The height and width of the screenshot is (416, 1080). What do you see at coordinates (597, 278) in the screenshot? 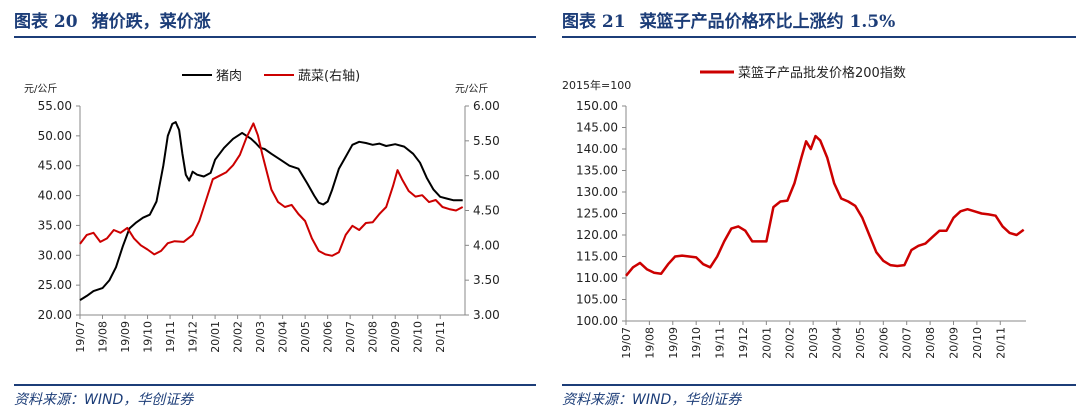
I see `y-tick-label: 110.00` at bounding box center [597, 278].